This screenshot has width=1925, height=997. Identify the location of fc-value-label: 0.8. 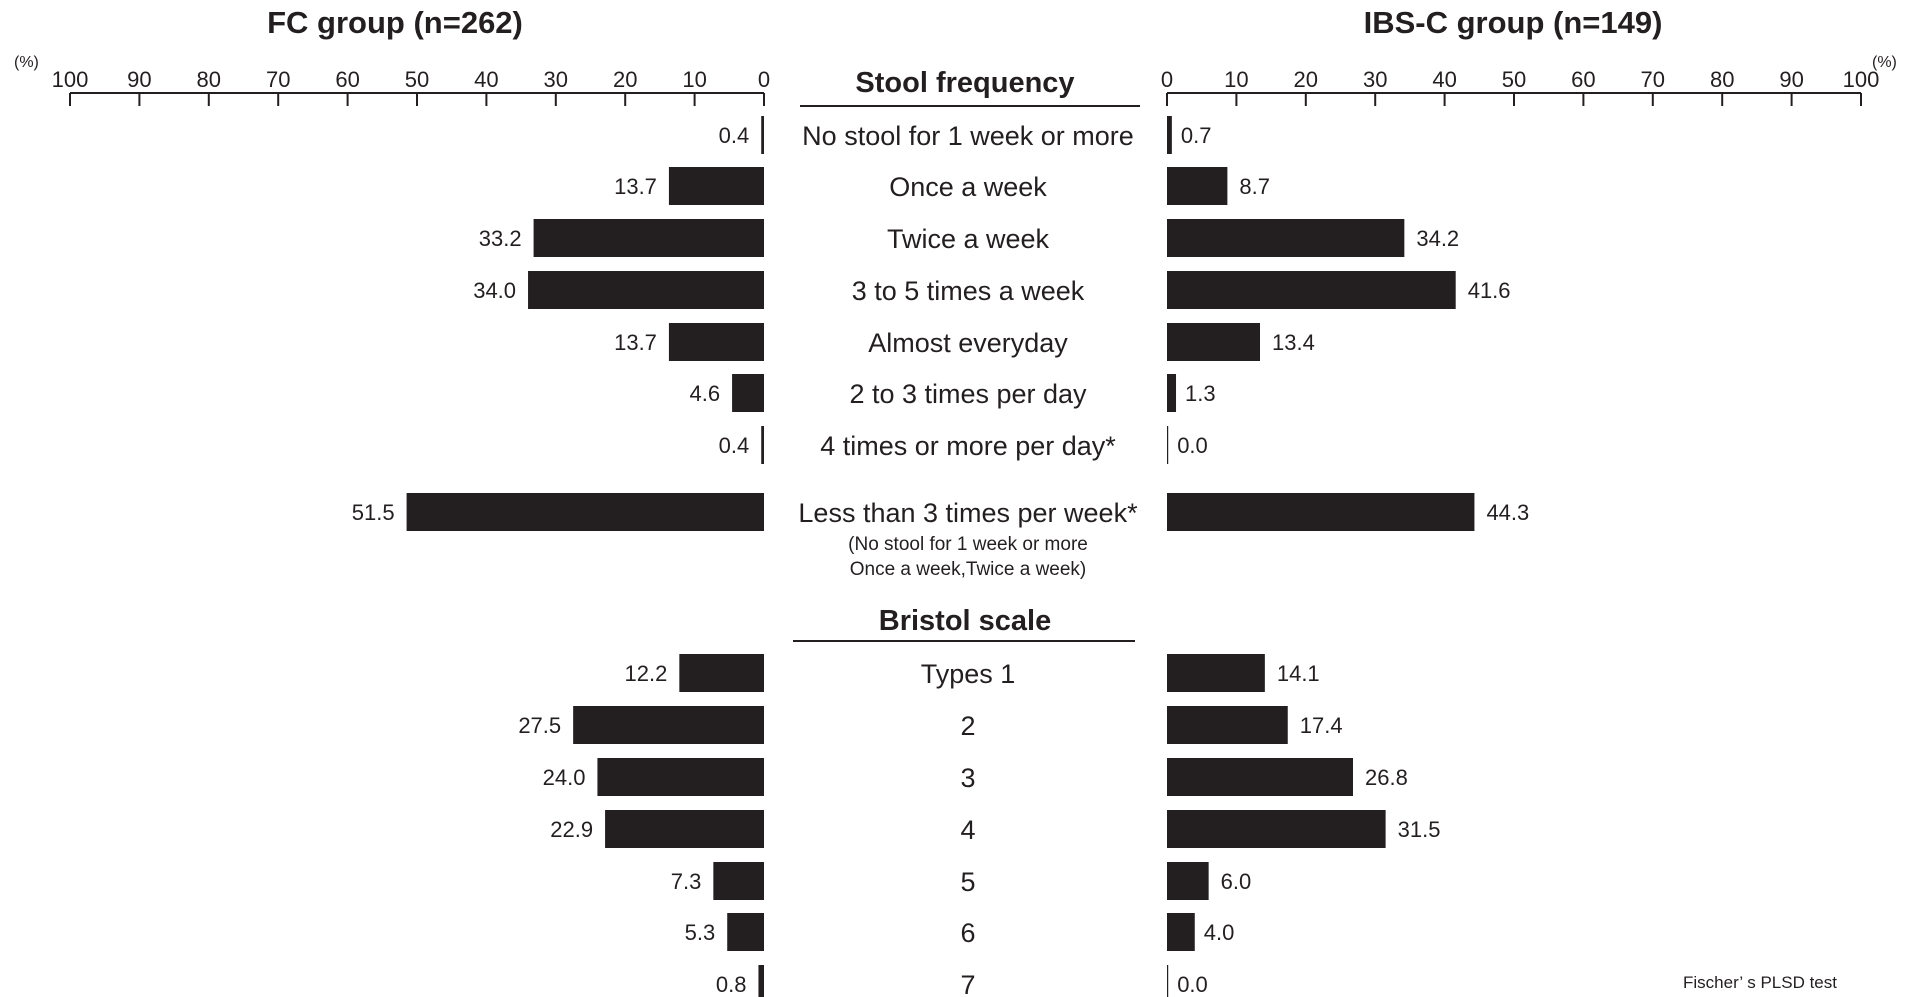
(731, 984).